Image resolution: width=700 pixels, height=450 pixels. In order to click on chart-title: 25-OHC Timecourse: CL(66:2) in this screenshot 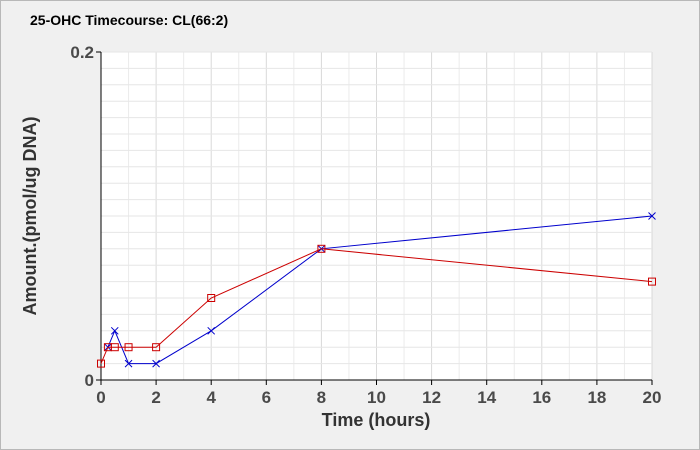, I will do `click(129, 20)`.